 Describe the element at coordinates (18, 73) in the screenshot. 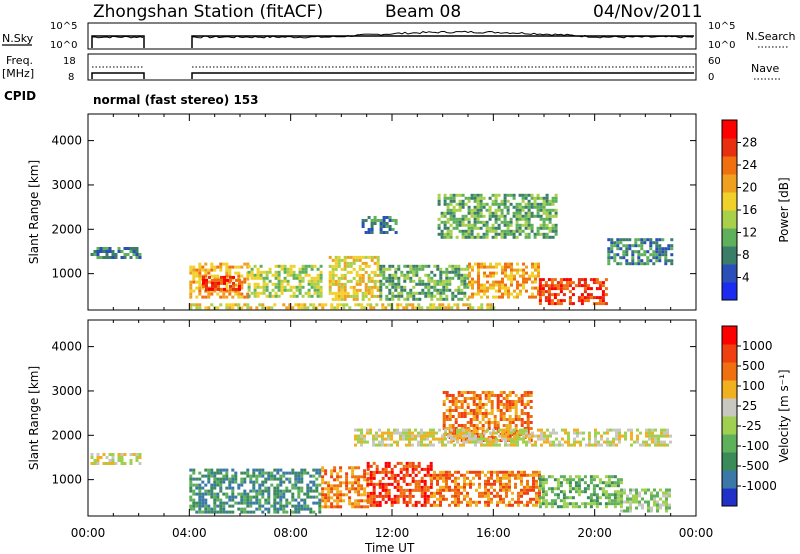

I see `freq-unit-label: [MHz]` at that location.